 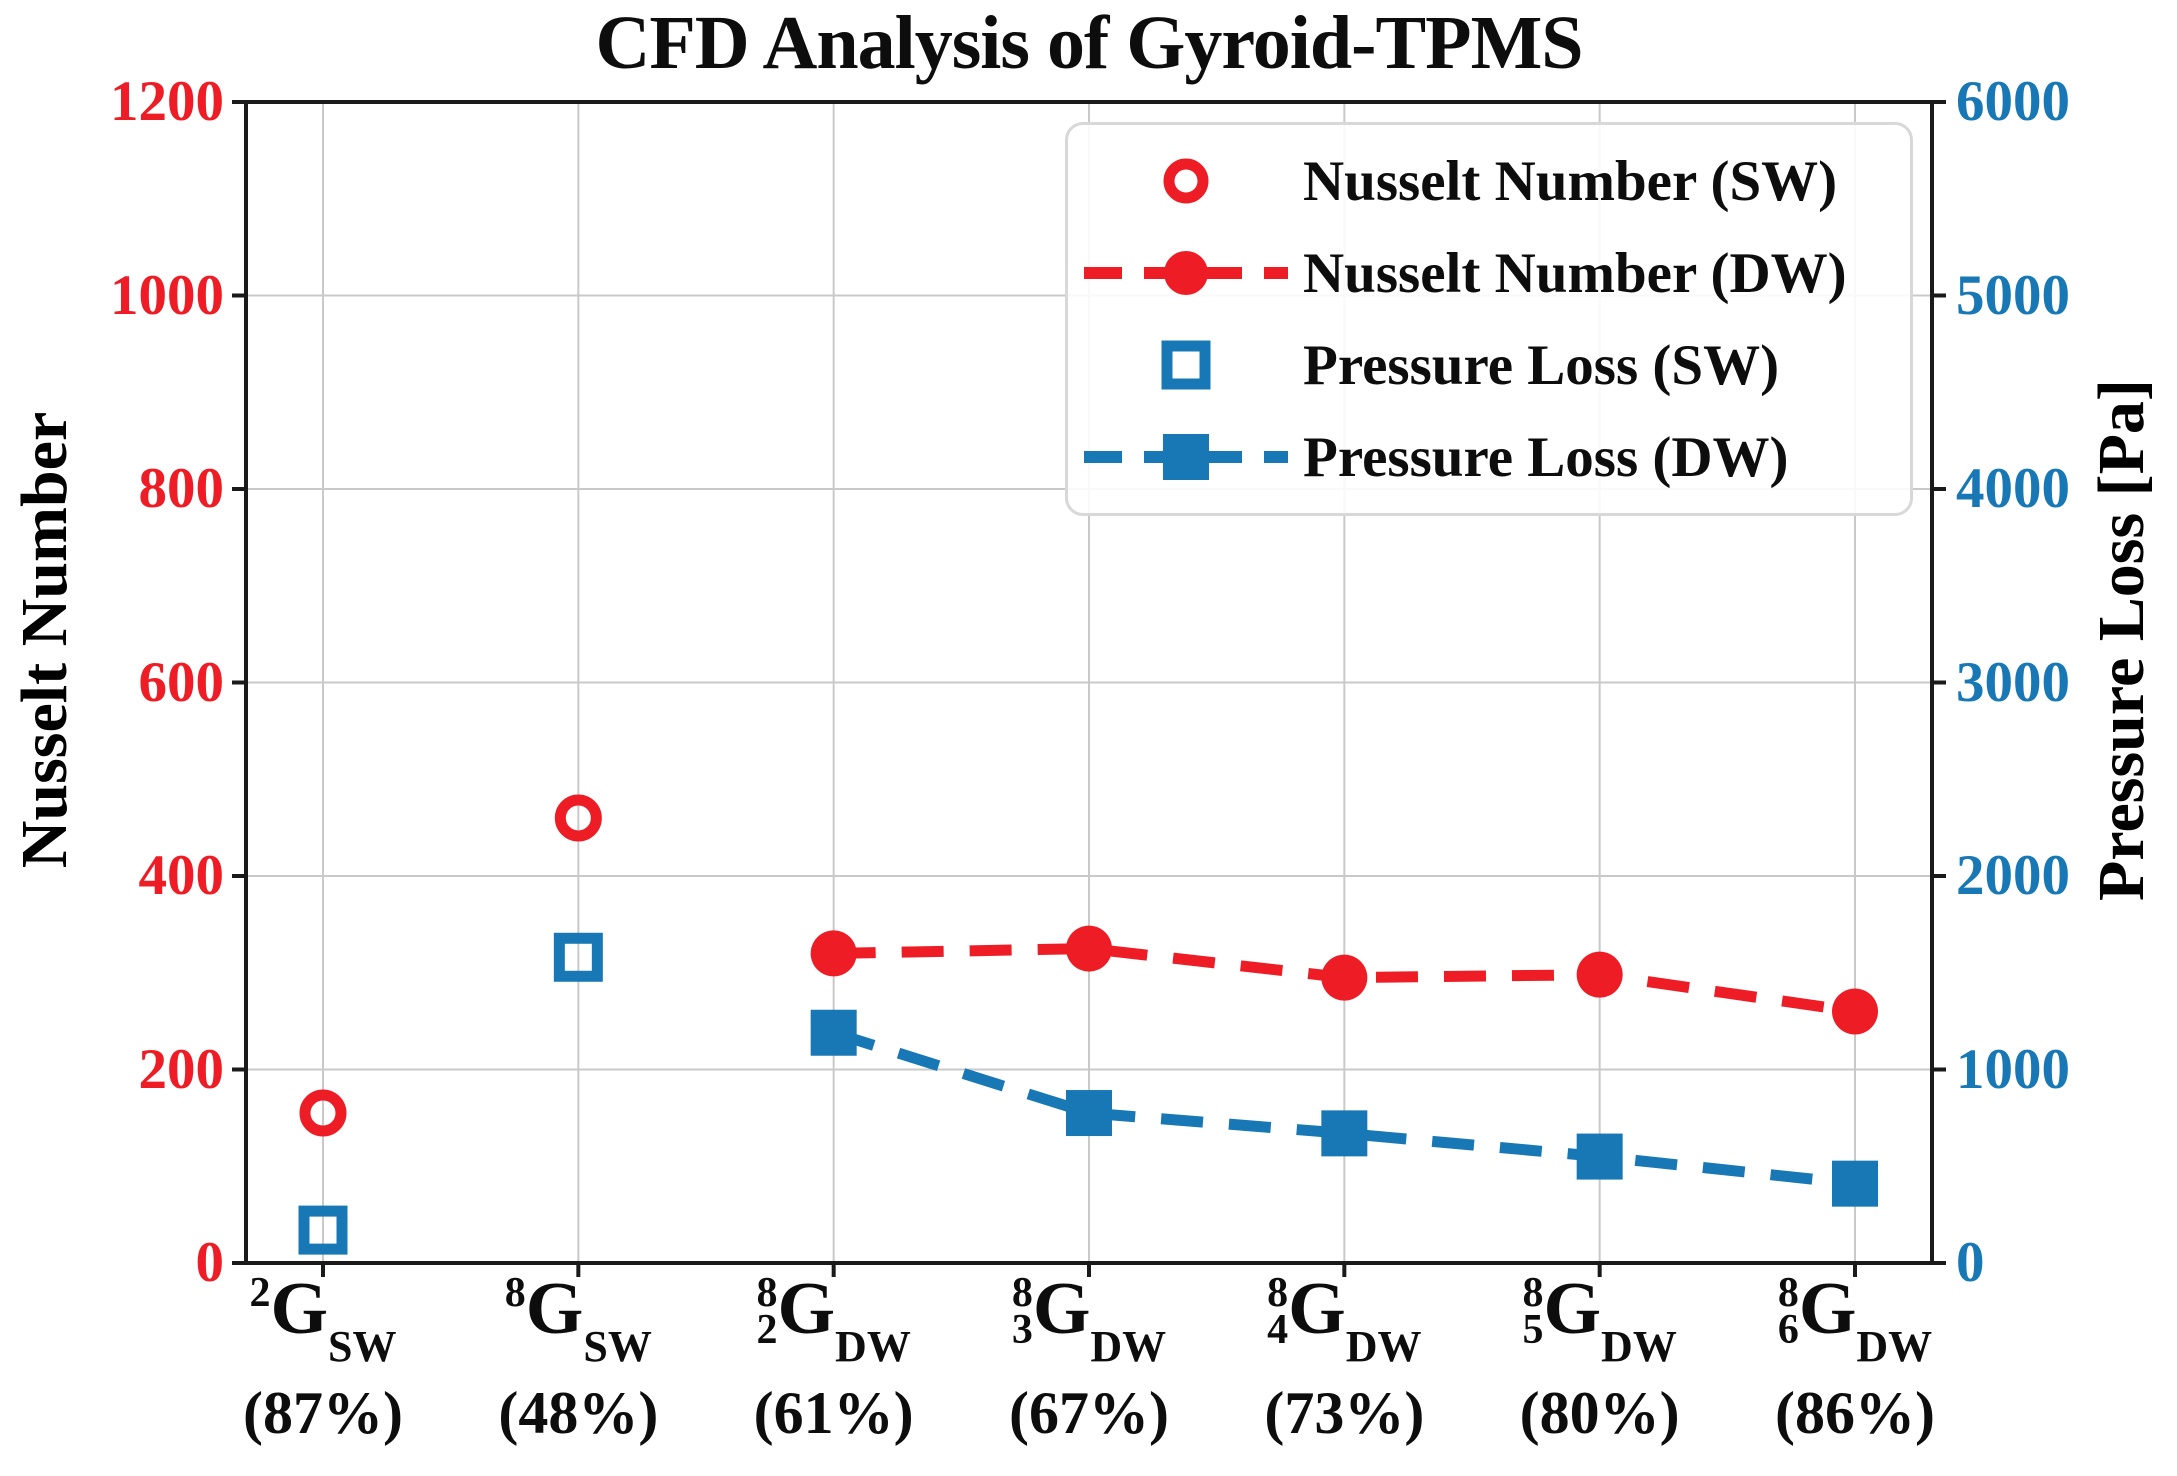 I want to click on right-axis-tick-label: 4000, so click(x=2013, y=488).